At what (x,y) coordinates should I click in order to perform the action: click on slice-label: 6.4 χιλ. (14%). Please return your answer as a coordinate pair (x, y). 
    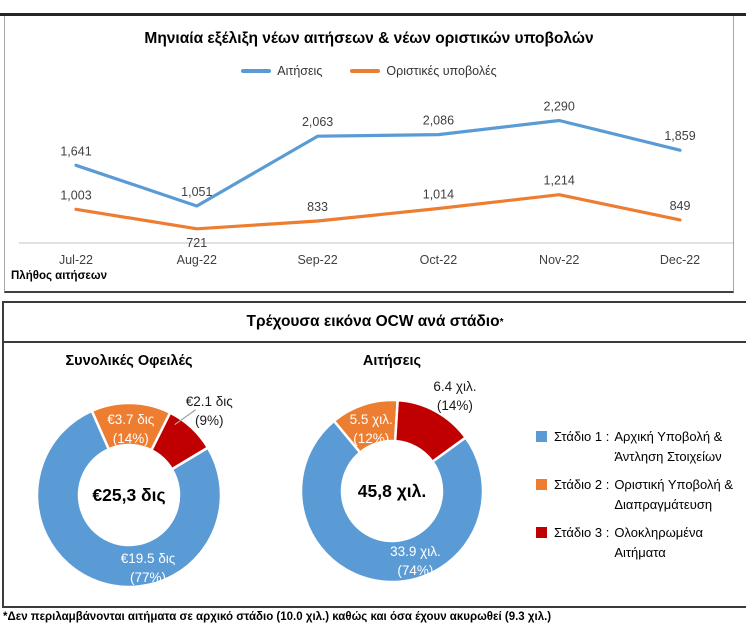
    Looking at the image, I should click on (454, 396).